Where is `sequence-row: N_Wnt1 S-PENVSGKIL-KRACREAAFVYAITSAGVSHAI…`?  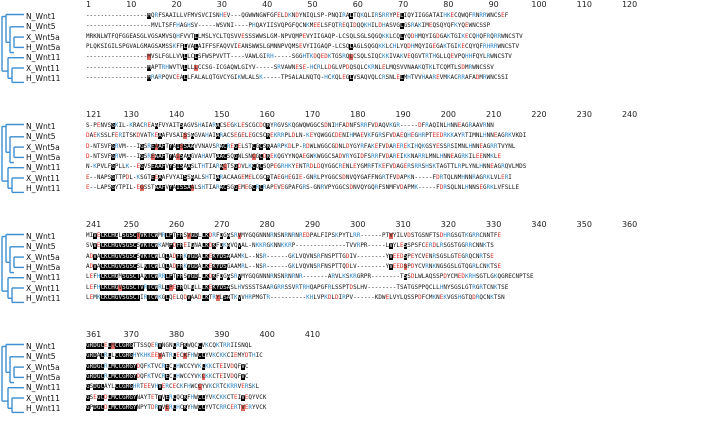 sequence-row: N_Wnt1 S-PENVSGKIL-KRACREAAFVYAITSAGVSHAI… is located at coordinates (359, 126).